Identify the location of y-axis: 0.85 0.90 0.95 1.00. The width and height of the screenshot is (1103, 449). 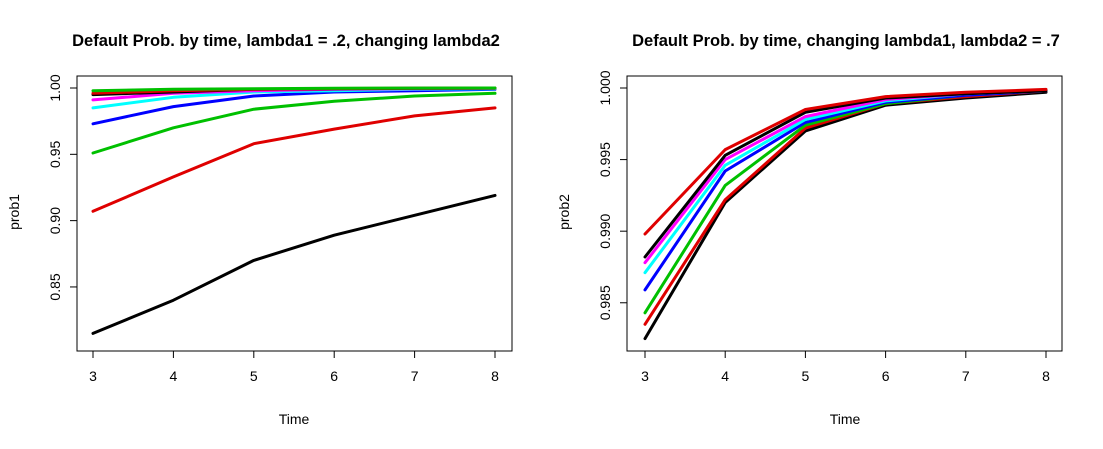
(62, 187).